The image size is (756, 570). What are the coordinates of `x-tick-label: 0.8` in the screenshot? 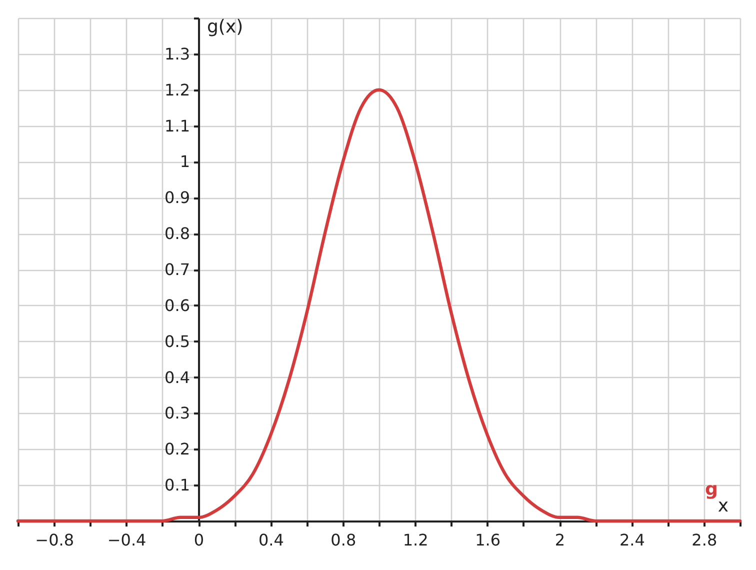 It's located at (343, 540).